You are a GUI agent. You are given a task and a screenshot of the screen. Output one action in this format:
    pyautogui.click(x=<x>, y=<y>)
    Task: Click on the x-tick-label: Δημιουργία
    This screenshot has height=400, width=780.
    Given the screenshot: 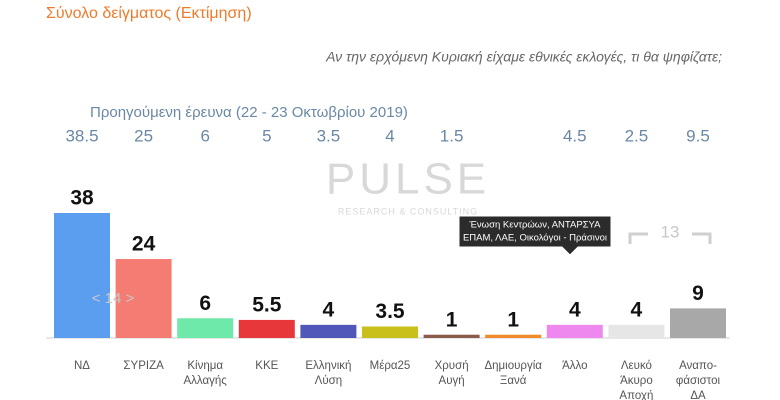 What is the action you would take?
    pyautogui.click(x=513, y=366)
    